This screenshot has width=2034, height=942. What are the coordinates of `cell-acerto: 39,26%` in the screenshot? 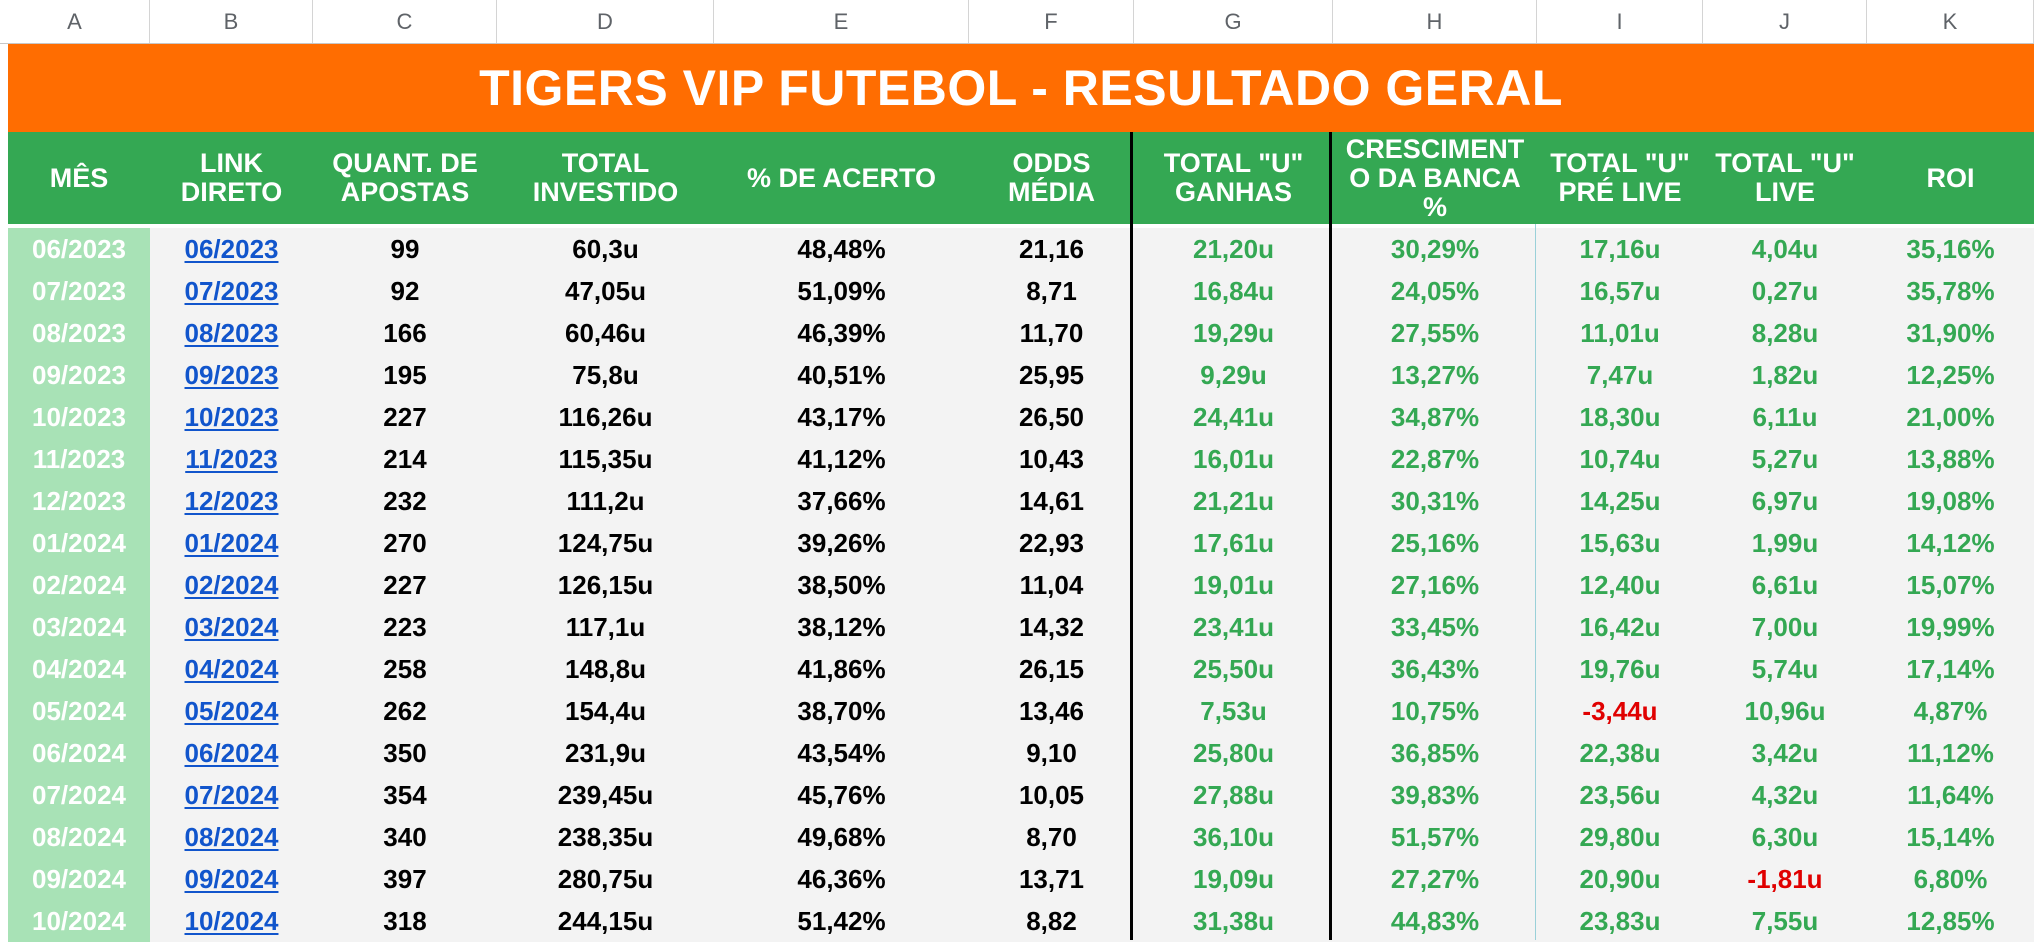 It's located at (841, 543).